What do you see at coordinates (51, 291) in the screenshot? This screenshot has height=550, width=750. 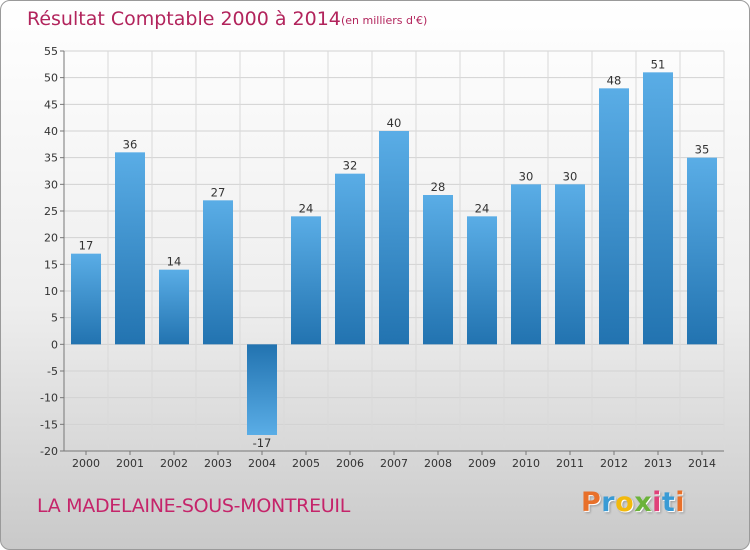 I see `y-tick-label: 10` at bounding box center [51, 291].